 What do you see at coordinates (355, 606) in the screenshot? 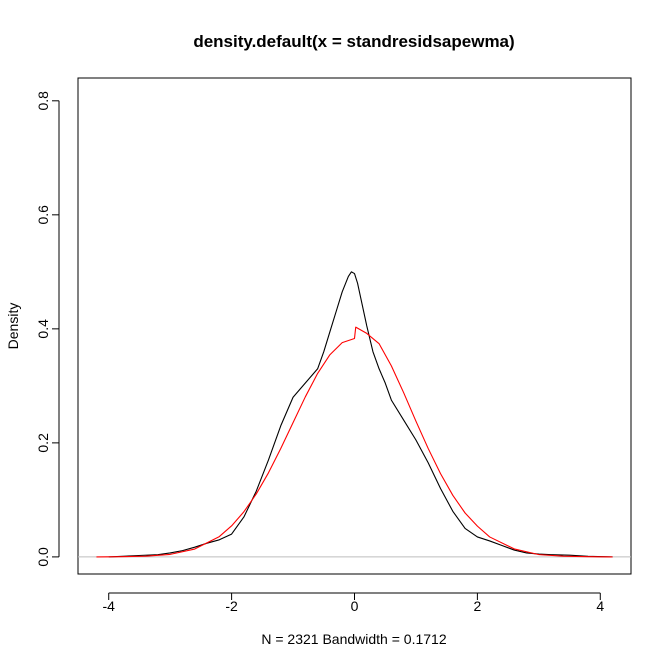
I see `x-tick-label: 0` at bounding box center [355, 606].